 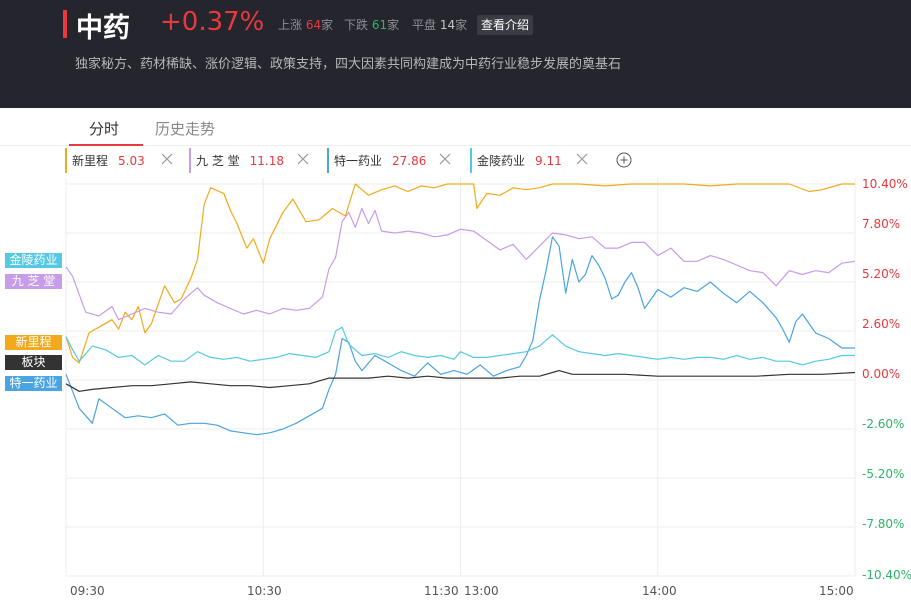 What do you see at coordinates (327, 25) in the screenshot?
I see `up-unit: 家` at bounding box center [327, 25].